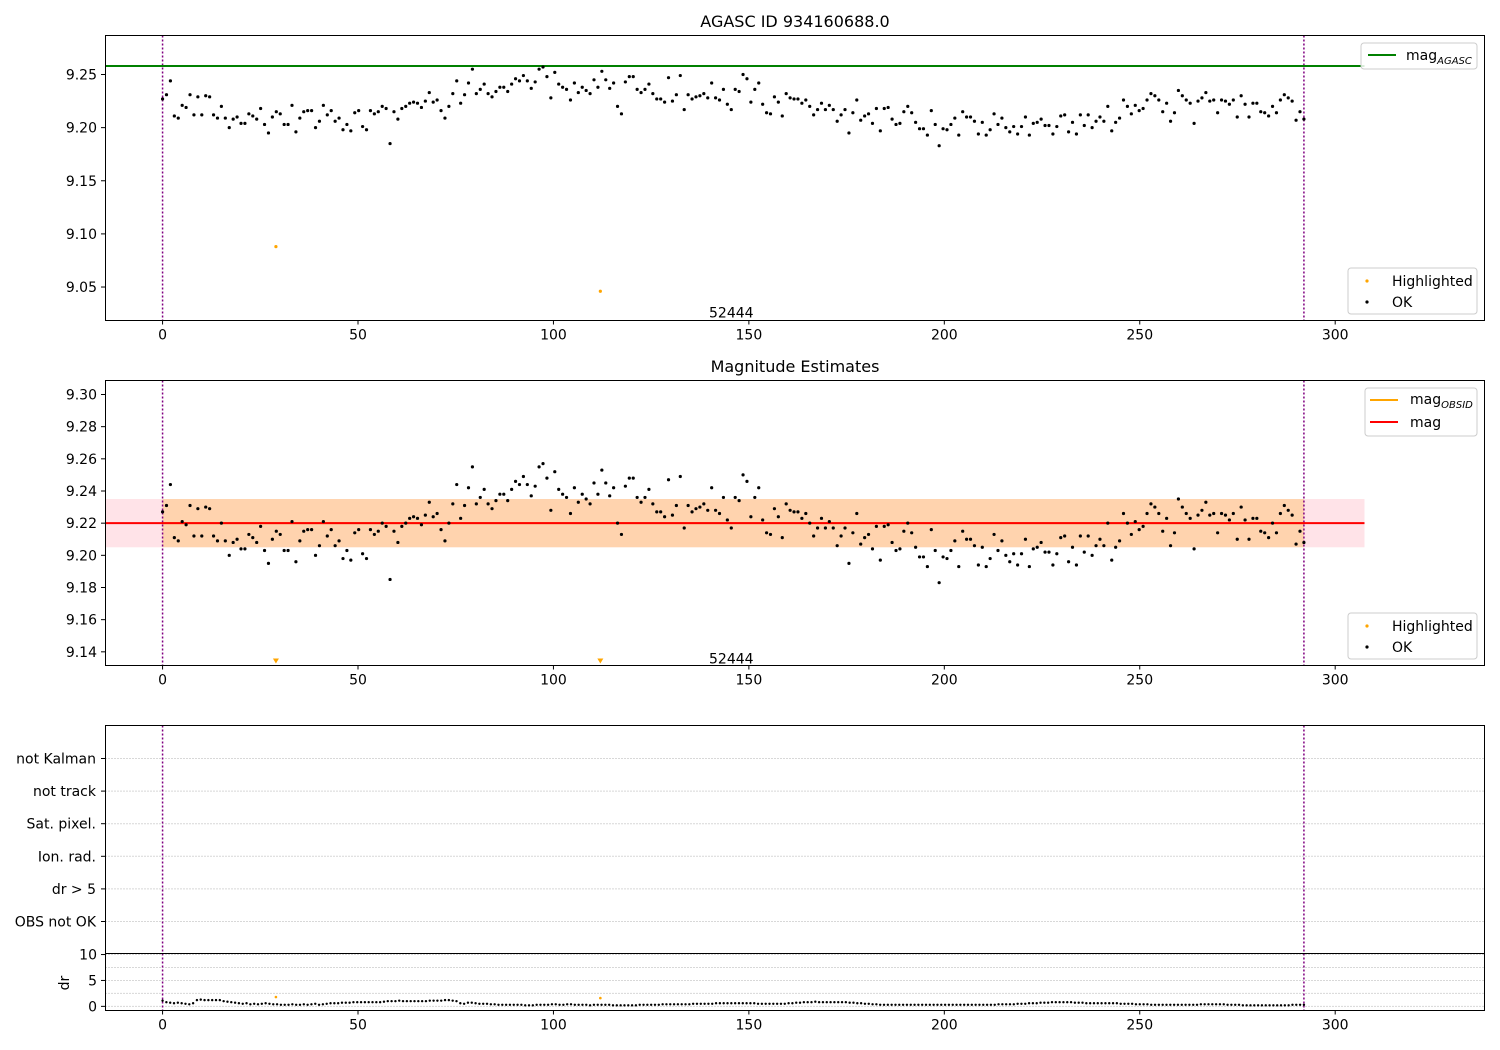 Image resolution: width=1500 pixels, height=1050 pixels. I want to click on legend-label-mag-agasc: magAGASC, so click(1439, 57).